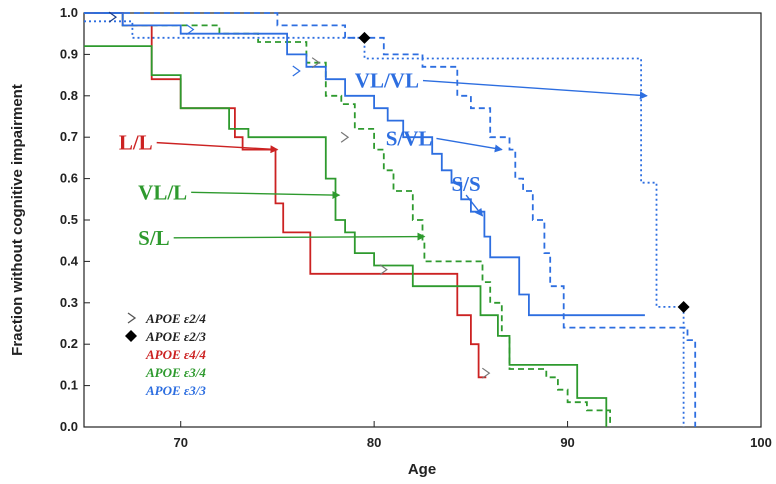 This screenshot has height=484, width=776. I want to click on legend-chevron-icon, so click(132, 318).